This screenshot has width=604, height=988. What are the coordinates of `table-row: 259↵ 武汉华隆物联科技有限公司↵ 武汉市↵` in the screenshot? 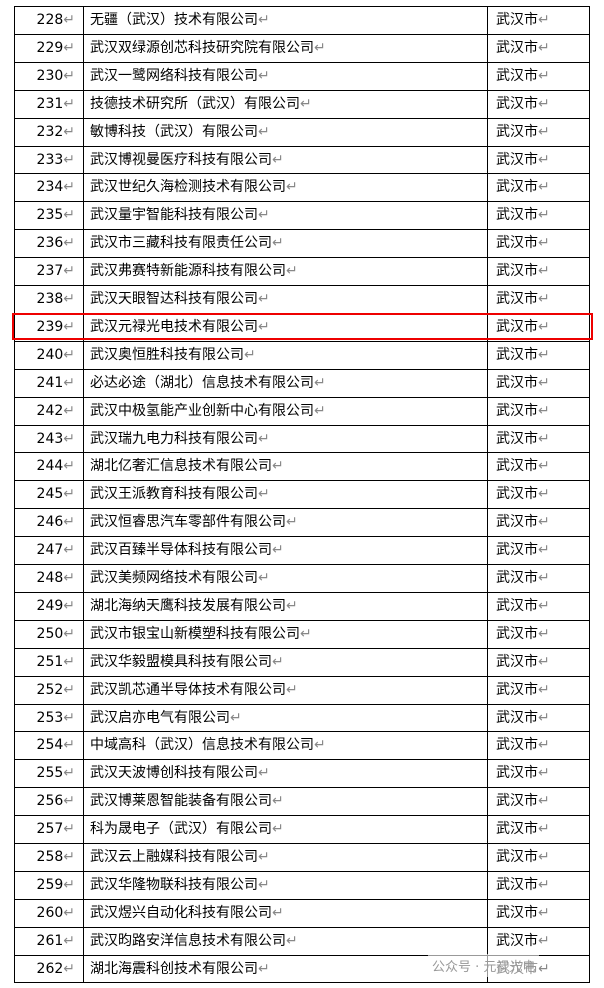 It's located at (302, 884).